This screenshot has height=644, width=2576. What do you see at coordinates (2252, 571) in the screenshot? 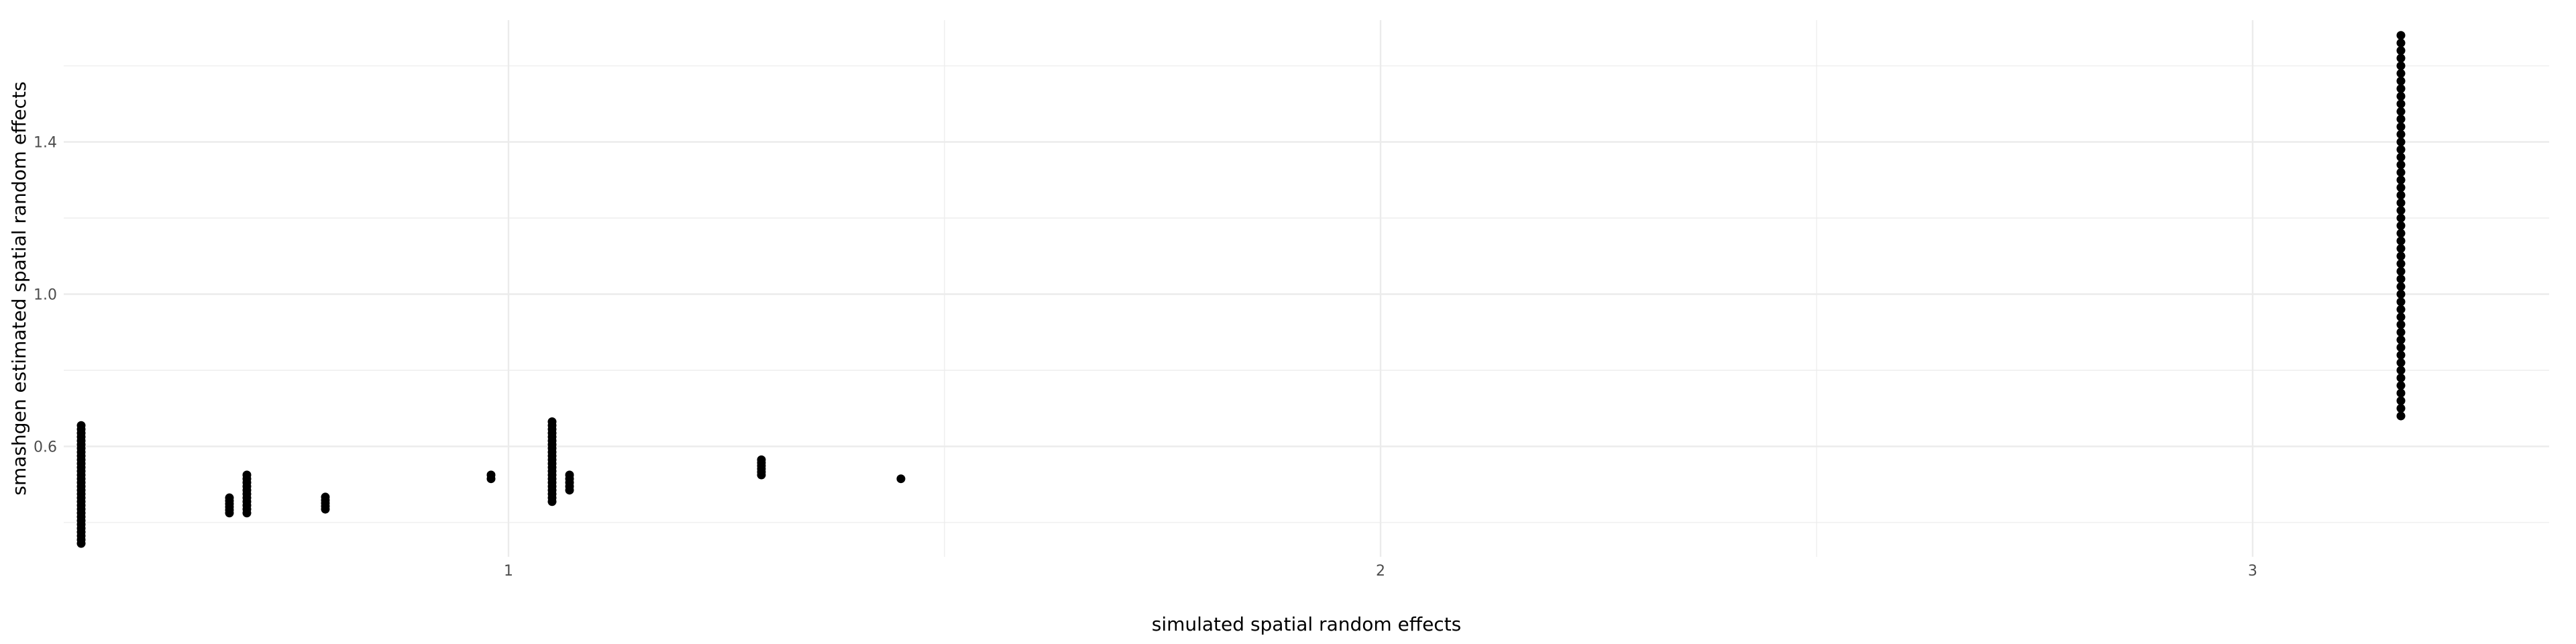
I see `x-tick-label: 3` at bounding box center [2252, 571].